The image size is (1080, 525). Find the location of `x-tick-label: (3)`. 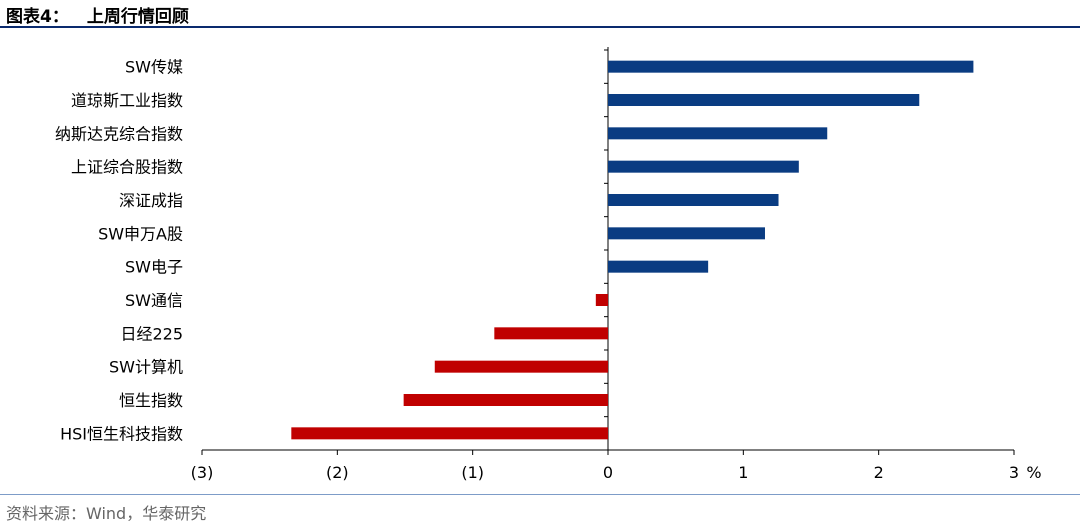

x-tick-label: (3) is located at coordinates (202, 472).